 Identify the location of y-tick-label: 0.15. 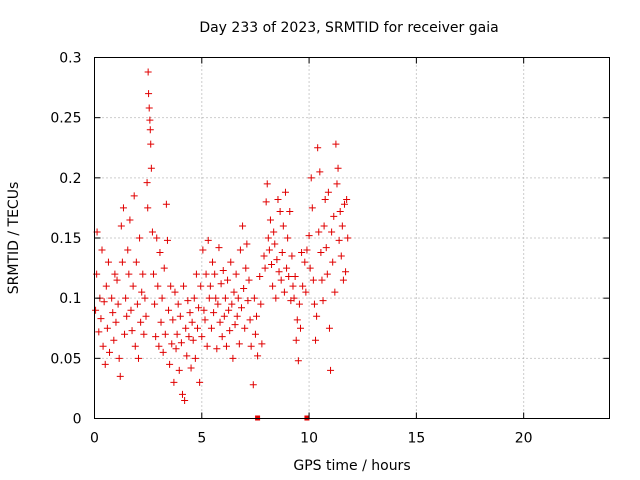
(65, 239).